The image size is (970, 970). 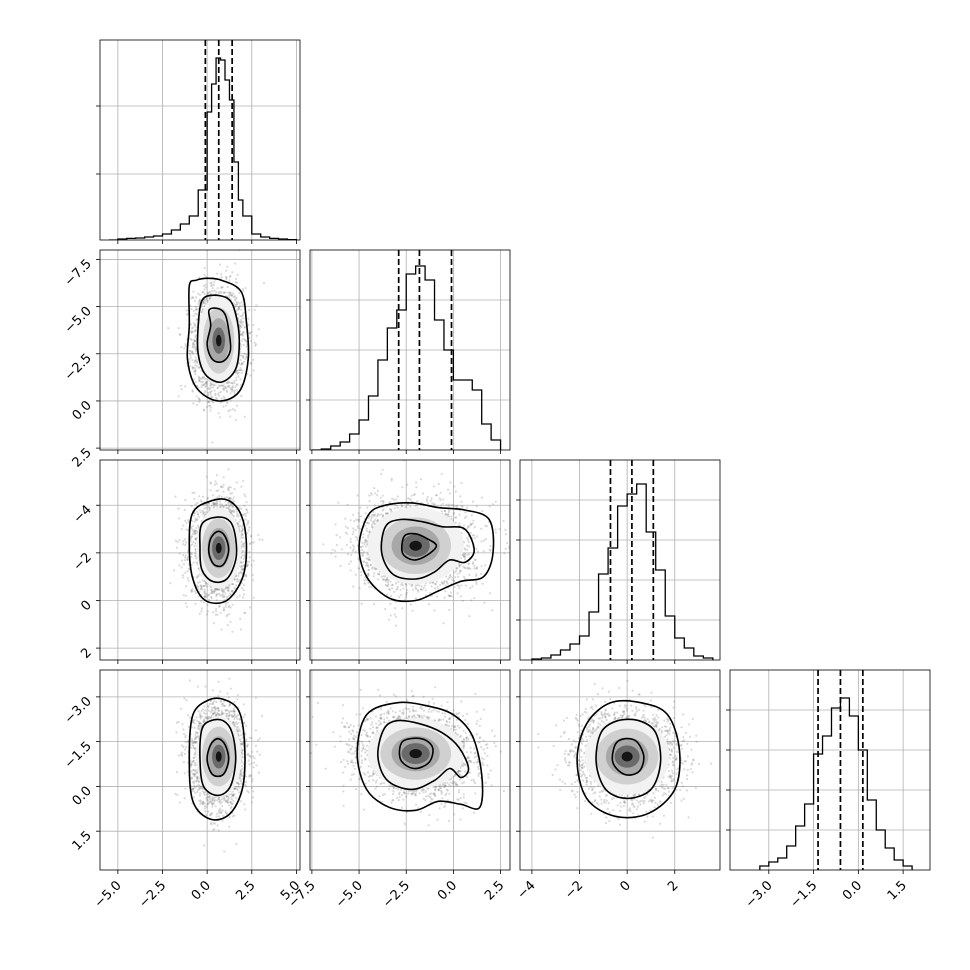 What do you see at coordinates (200, 350) in the screenshot?
I see `panel-frame` at bounding box center [200, 350].